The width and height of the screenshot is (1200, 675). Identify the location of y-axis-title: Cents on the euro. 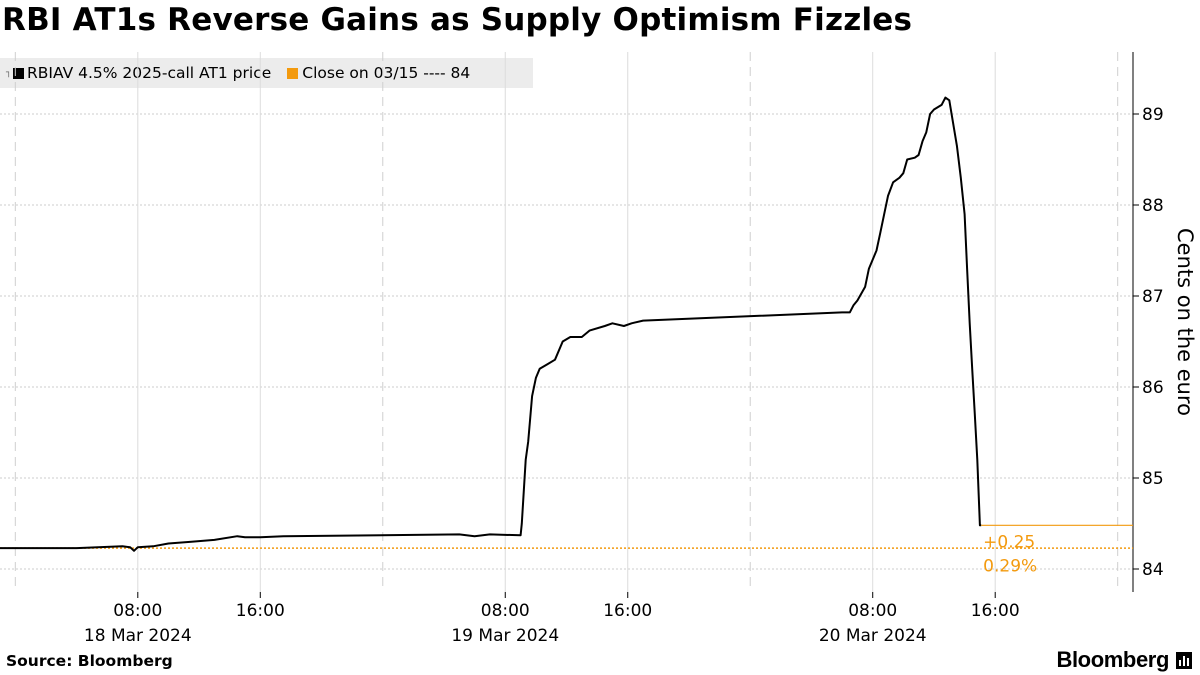
(1185, 322).